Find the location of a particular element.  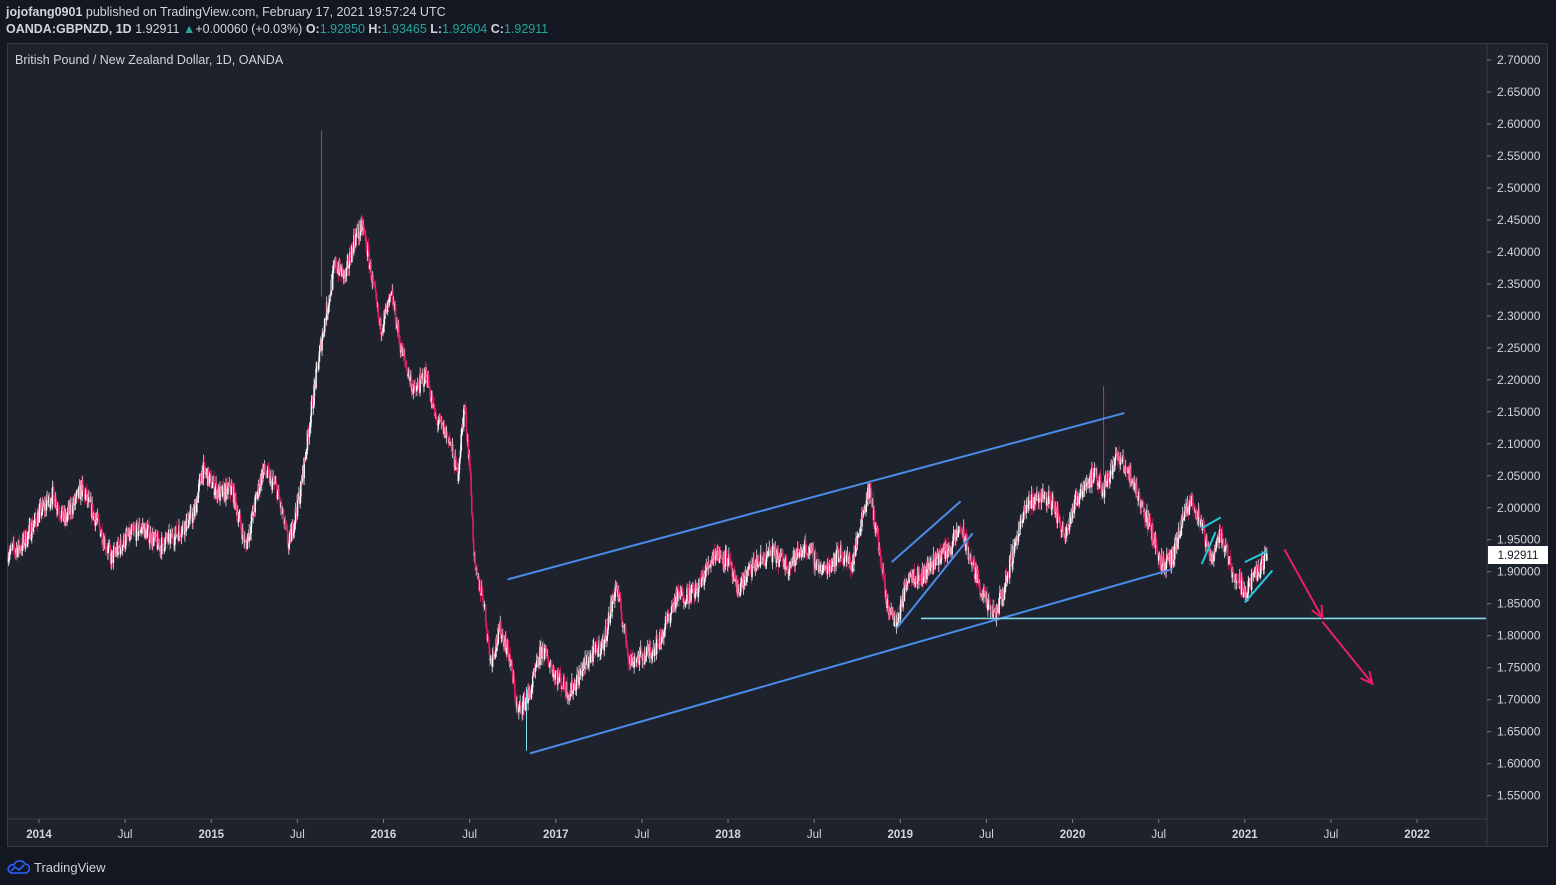

y-tick-label: 2.30000 is located at coordinates (1519, 316).